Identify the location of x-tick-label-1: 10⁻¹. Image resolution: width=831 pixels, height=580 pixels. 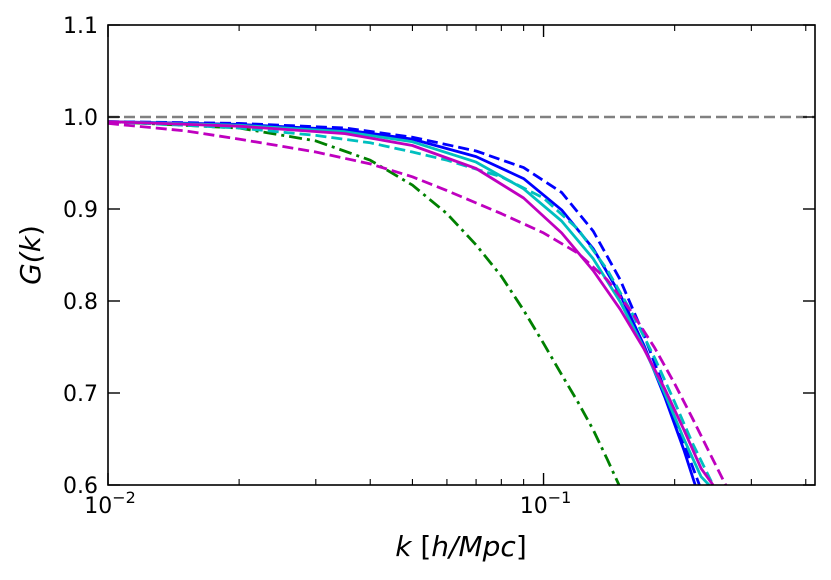
(546, 503).